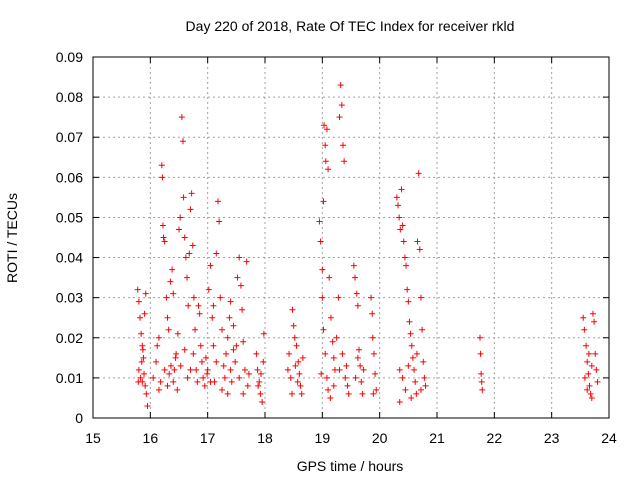  I want to click on y-tick-label: 0.06, so click(69, 177).